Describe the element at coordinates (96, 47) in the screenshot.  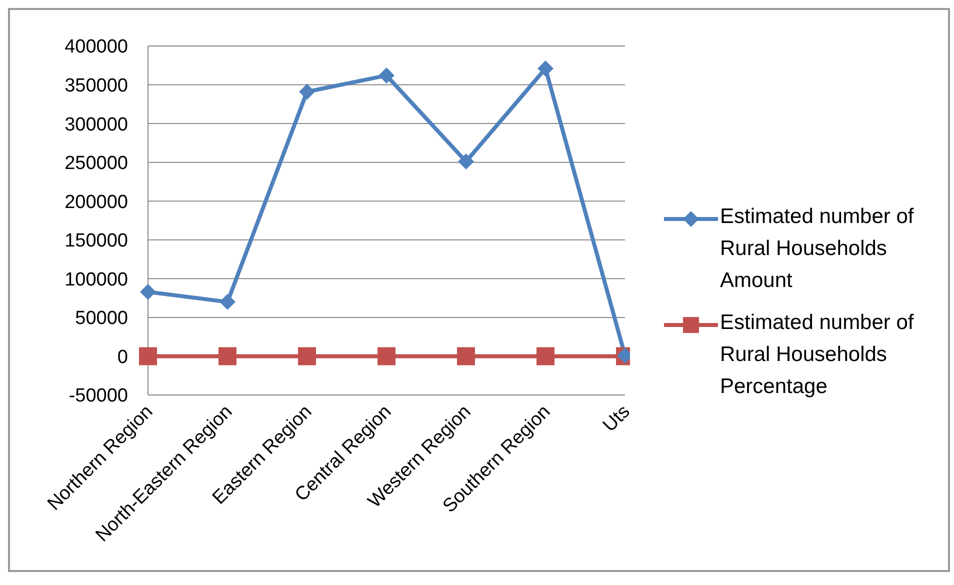
I see `y-tick-label: 400000` at that location.